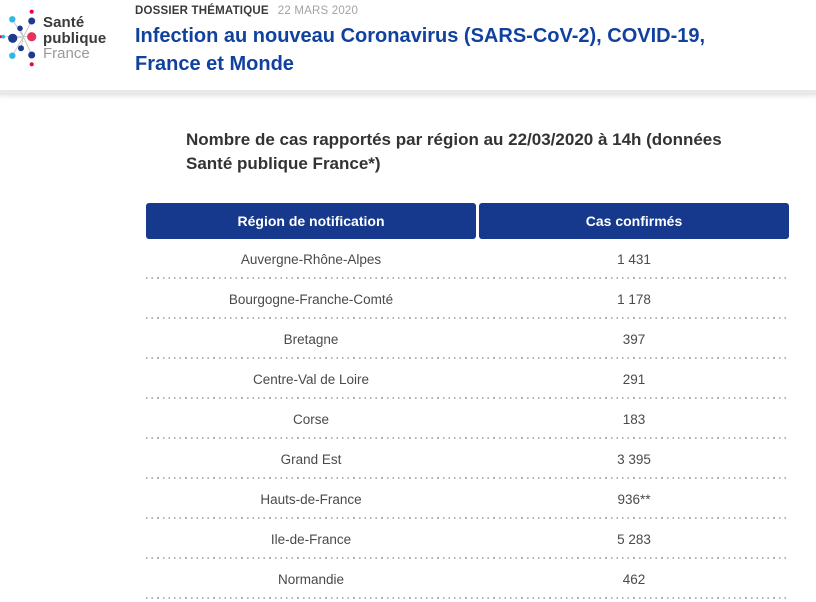  What do you see at coordinates (634, 221) in the screenshot?
I see `column-header-cases: Cas confirmés` at bounding box center [634, 221].